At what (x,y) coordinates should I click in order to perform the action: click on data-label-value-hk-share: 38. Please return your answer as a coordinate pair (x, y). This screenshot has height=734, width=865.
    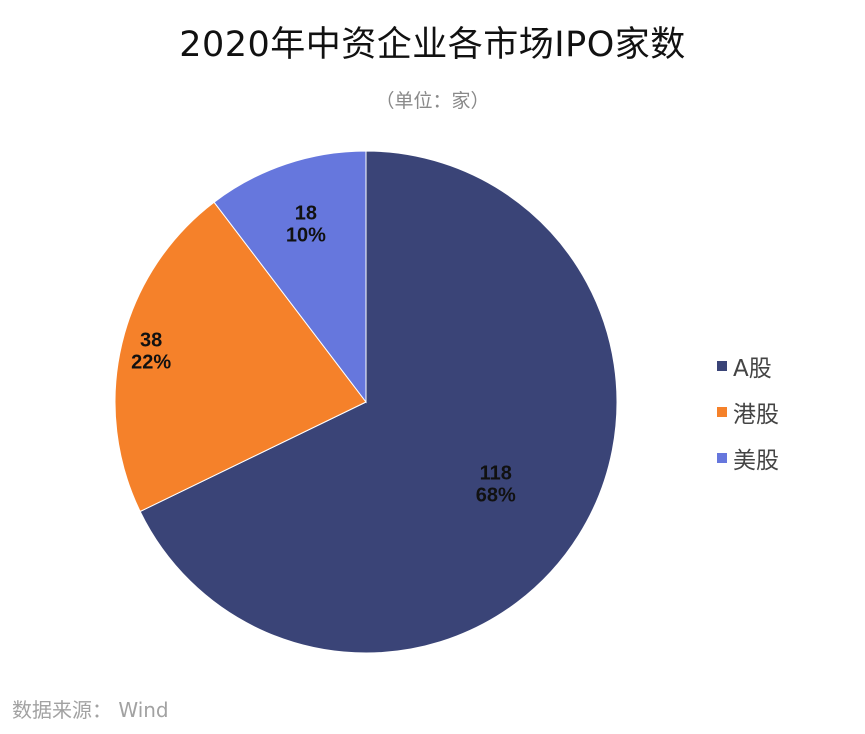
    Looking at the image, I should click on (151, 341).